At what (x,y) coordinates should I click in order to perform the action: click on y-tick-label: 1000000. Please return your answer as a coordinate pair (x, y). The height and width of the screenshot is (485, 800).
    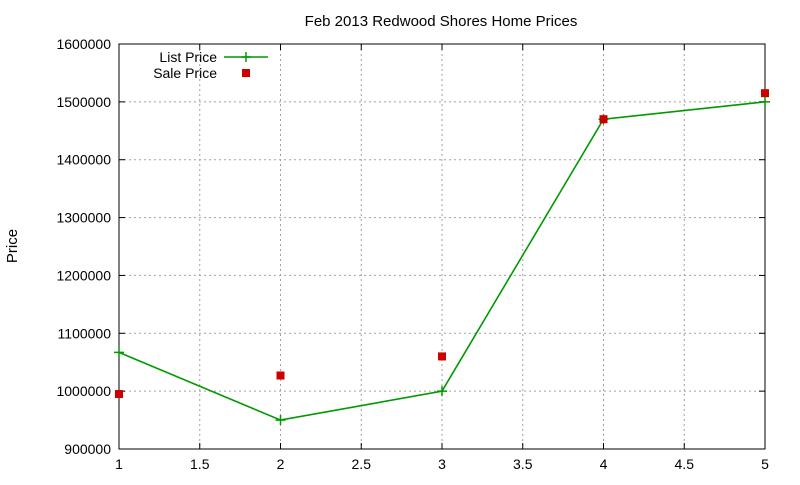
    Looking at the image, I should click on (83, 391).